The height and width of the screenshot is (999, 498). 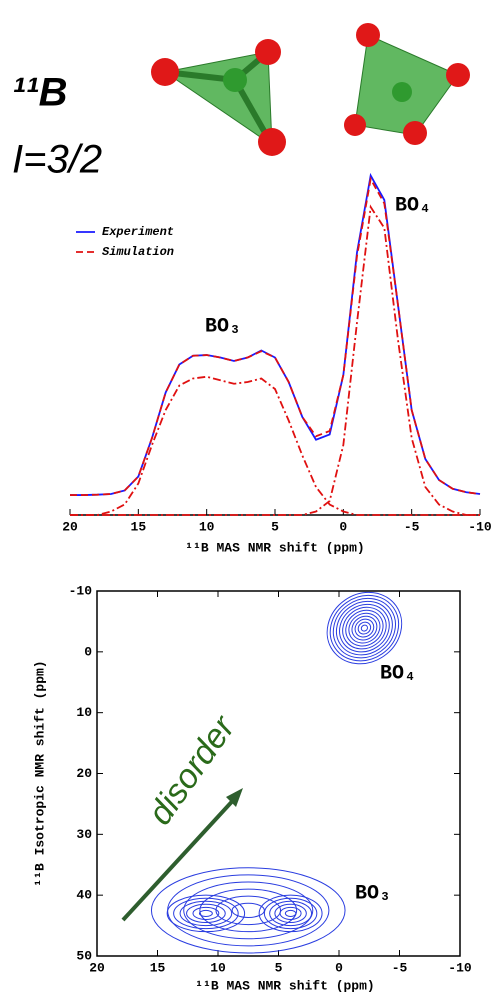 I want to click on trend-label: disorder, so click(x=192, y=770).